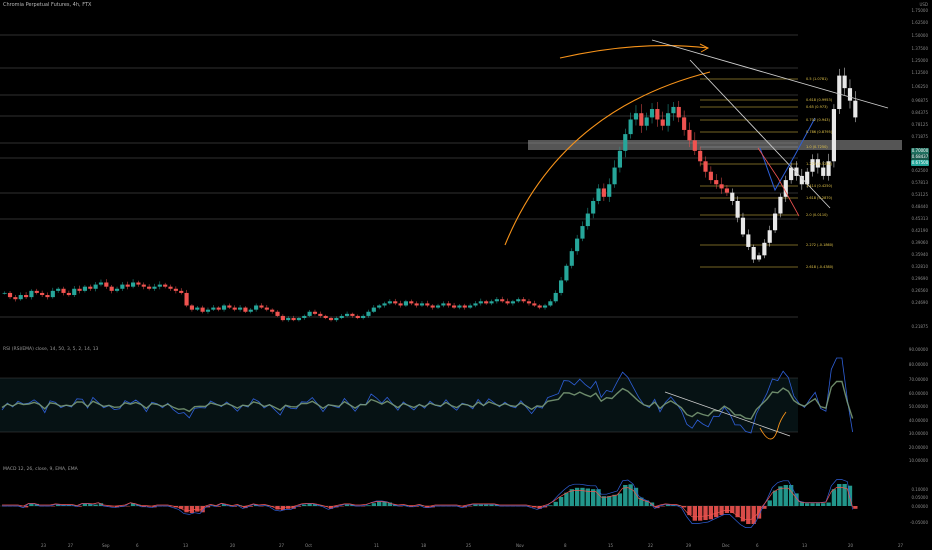 Image resolution: width=932 pixels, height=550 pixels. What do you see at coordinates (704, 48) in the screenshot?
I see `orange-arrow-head` at bounding box center [704, 48].